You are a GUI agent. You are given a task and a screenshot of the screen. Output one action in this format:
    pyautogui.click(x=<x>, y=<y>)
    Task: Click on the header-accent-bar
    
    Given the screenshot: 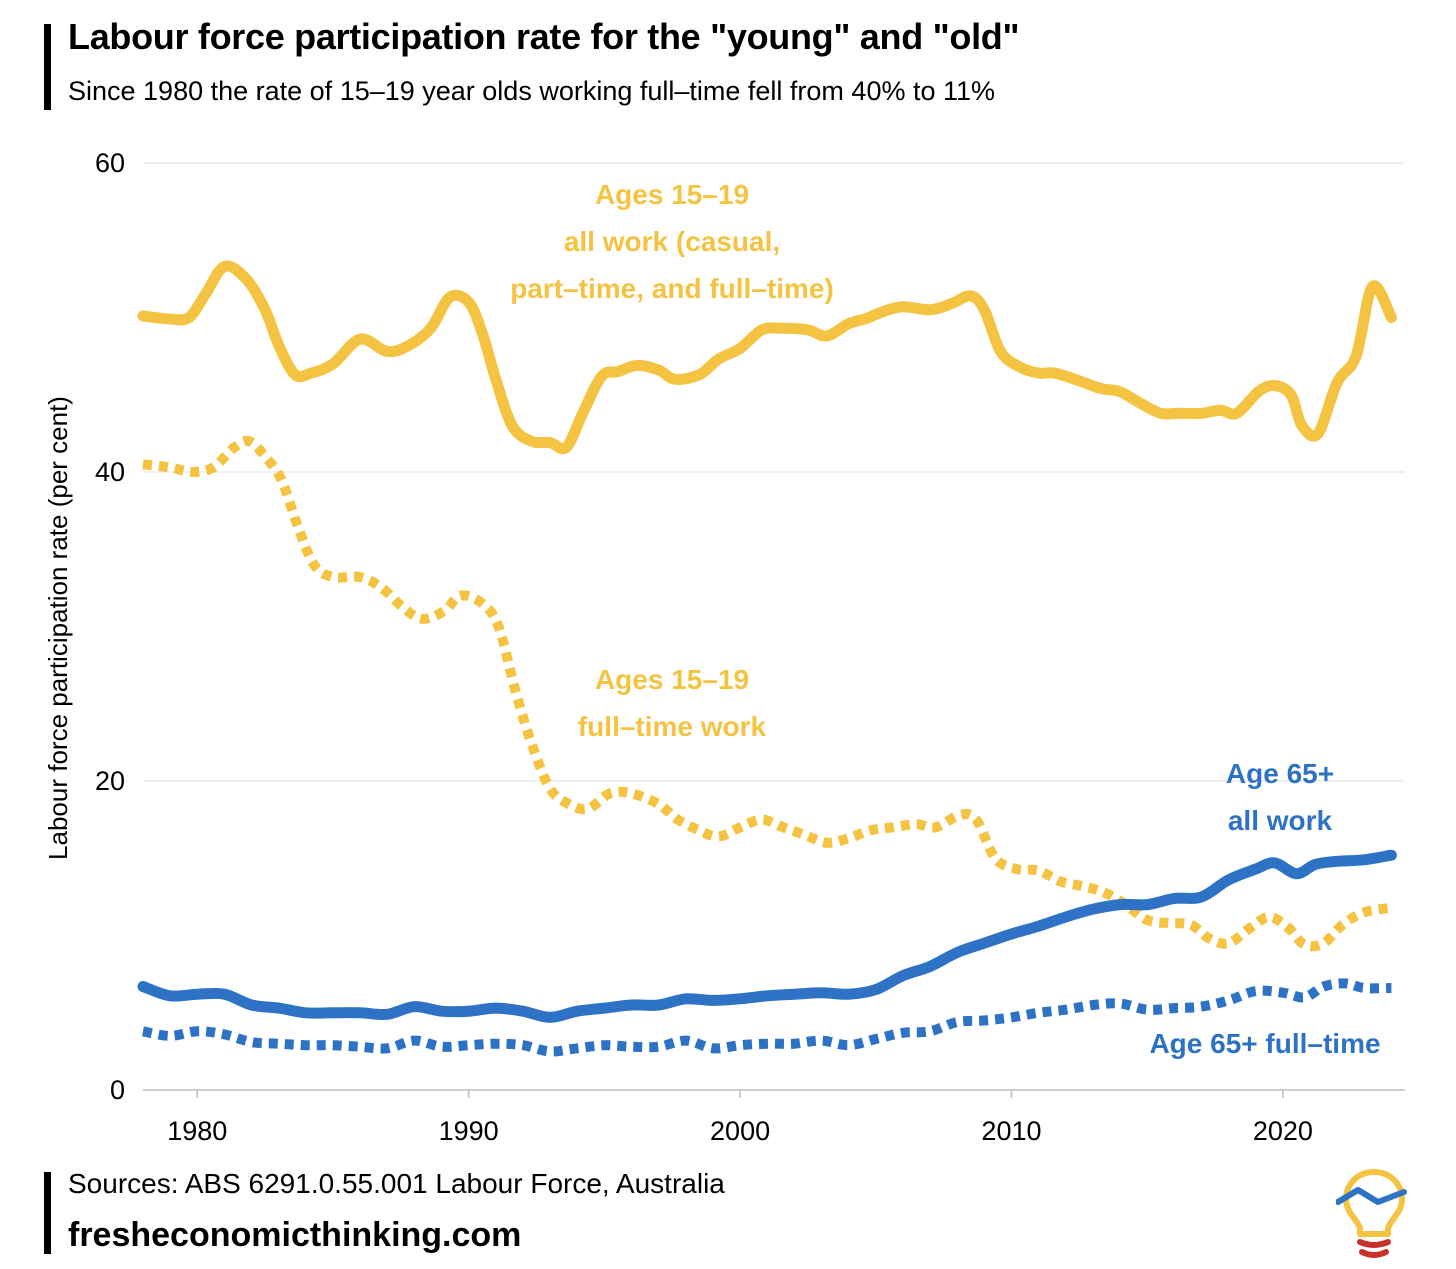 What is the action you would take?
    pyautogui.click(x=47, y=67)
    